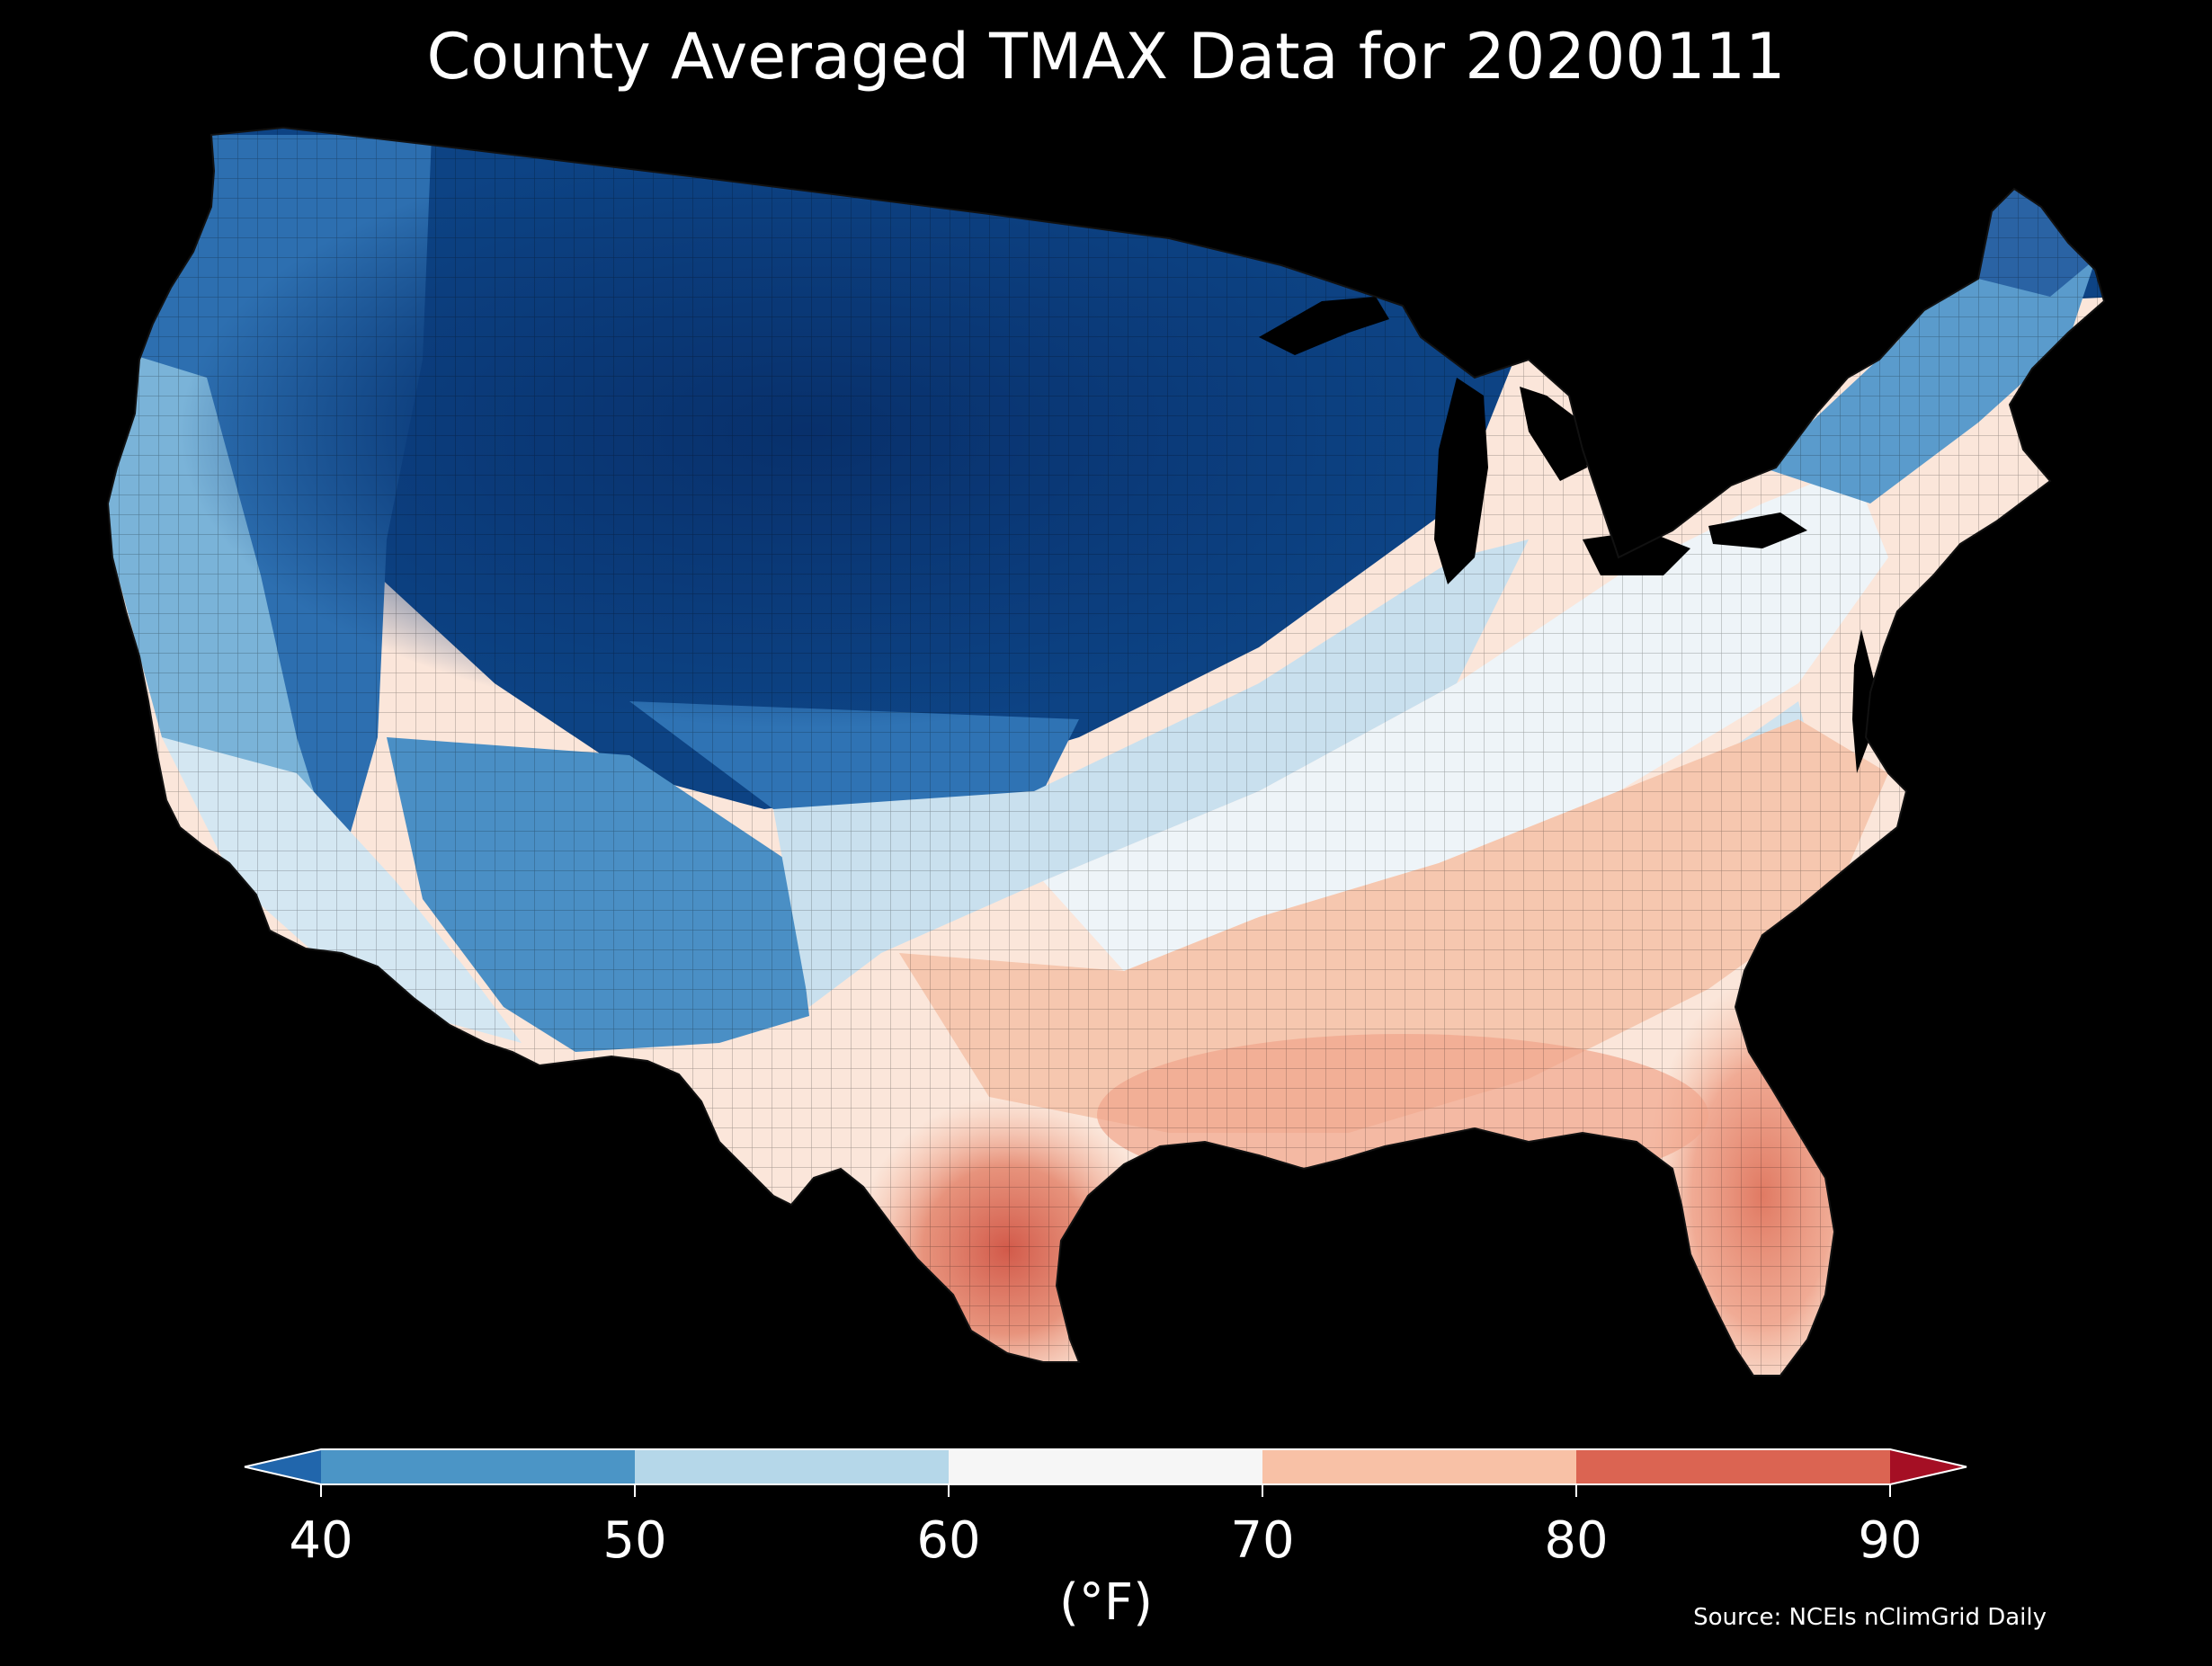 The height and width of the screenshot is (1666, 2212). What do you see at coordinates (1262, 1540) in the screenshot?
I see `colorbar-tick-70: 70` at bounding box center [1262, 1540].